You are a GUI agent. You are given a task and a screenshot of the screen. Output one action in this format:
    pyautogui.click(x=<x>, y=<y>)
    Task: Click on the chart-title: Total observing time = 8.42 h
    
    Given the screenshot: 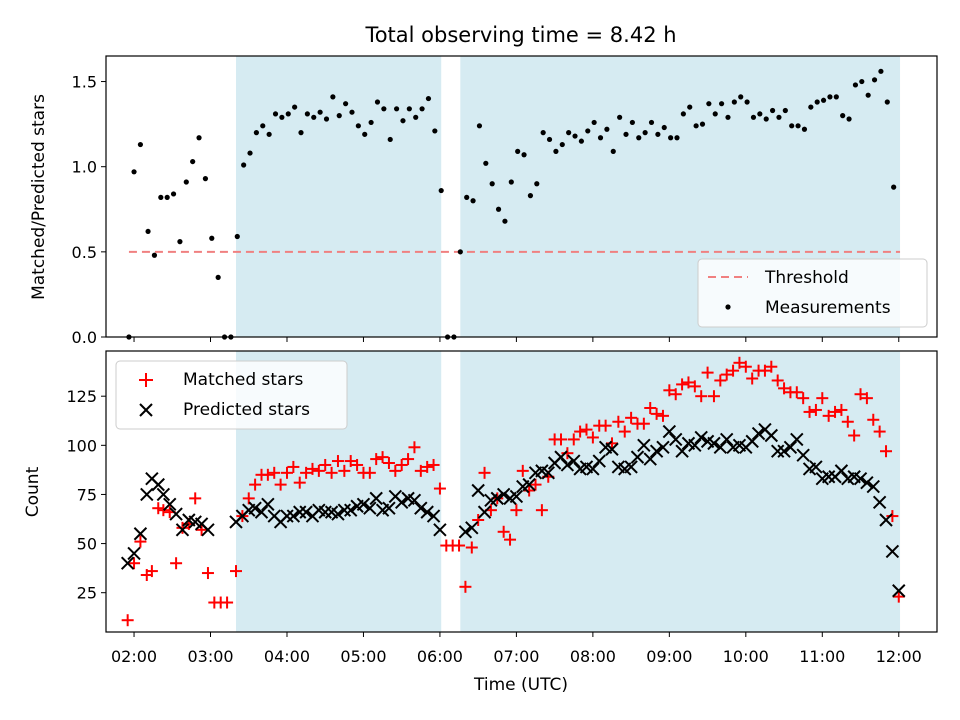 What is the action you would take?
    pyautogui.click(x=520, y=35)
    